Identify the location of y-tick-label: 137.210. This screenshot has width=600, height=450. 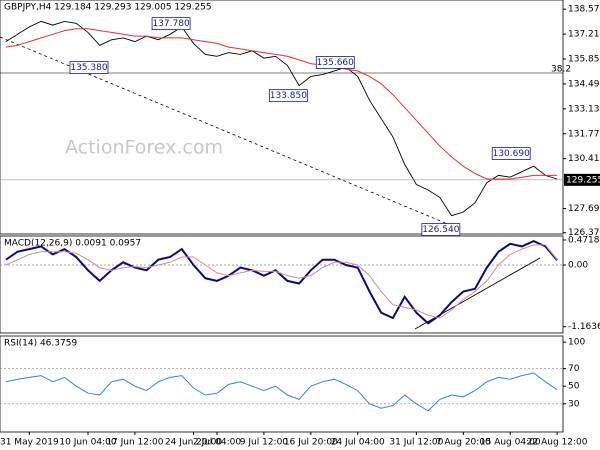
(584, 35).